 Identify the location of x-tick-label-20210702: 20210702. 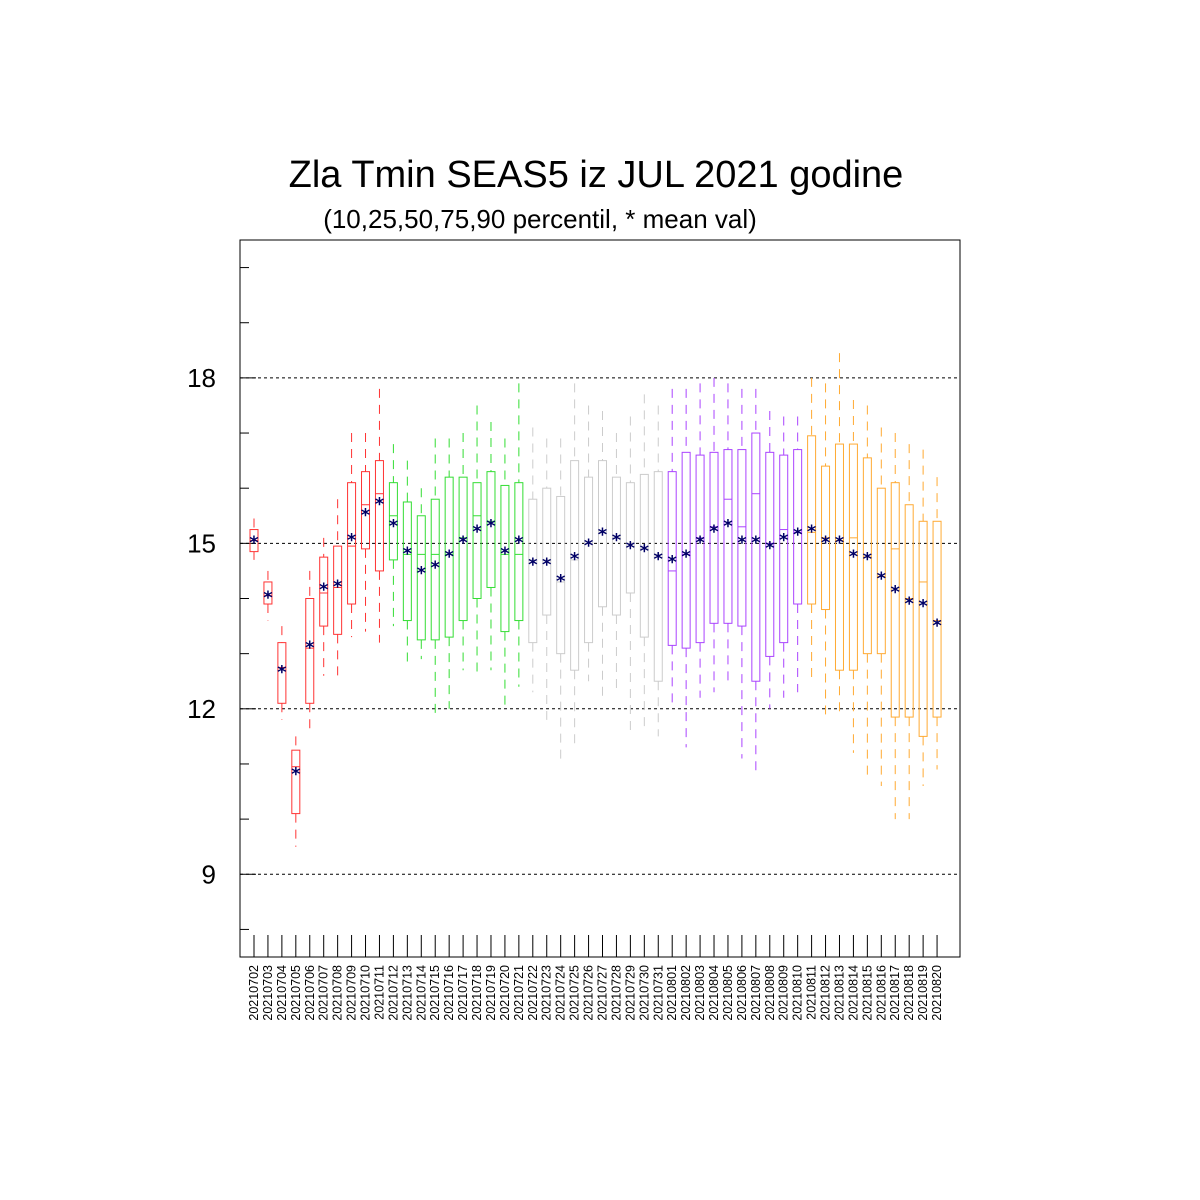
(254, 993).